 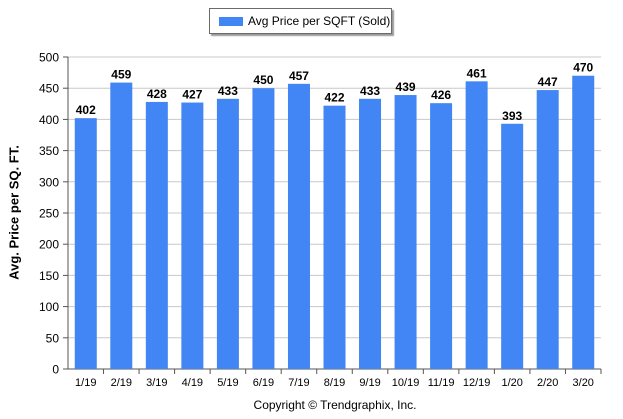 What do you see at coordinates (49, 245) in the screenshot?
I see `y-tick-label: 200` at bounding box center [49, 245].